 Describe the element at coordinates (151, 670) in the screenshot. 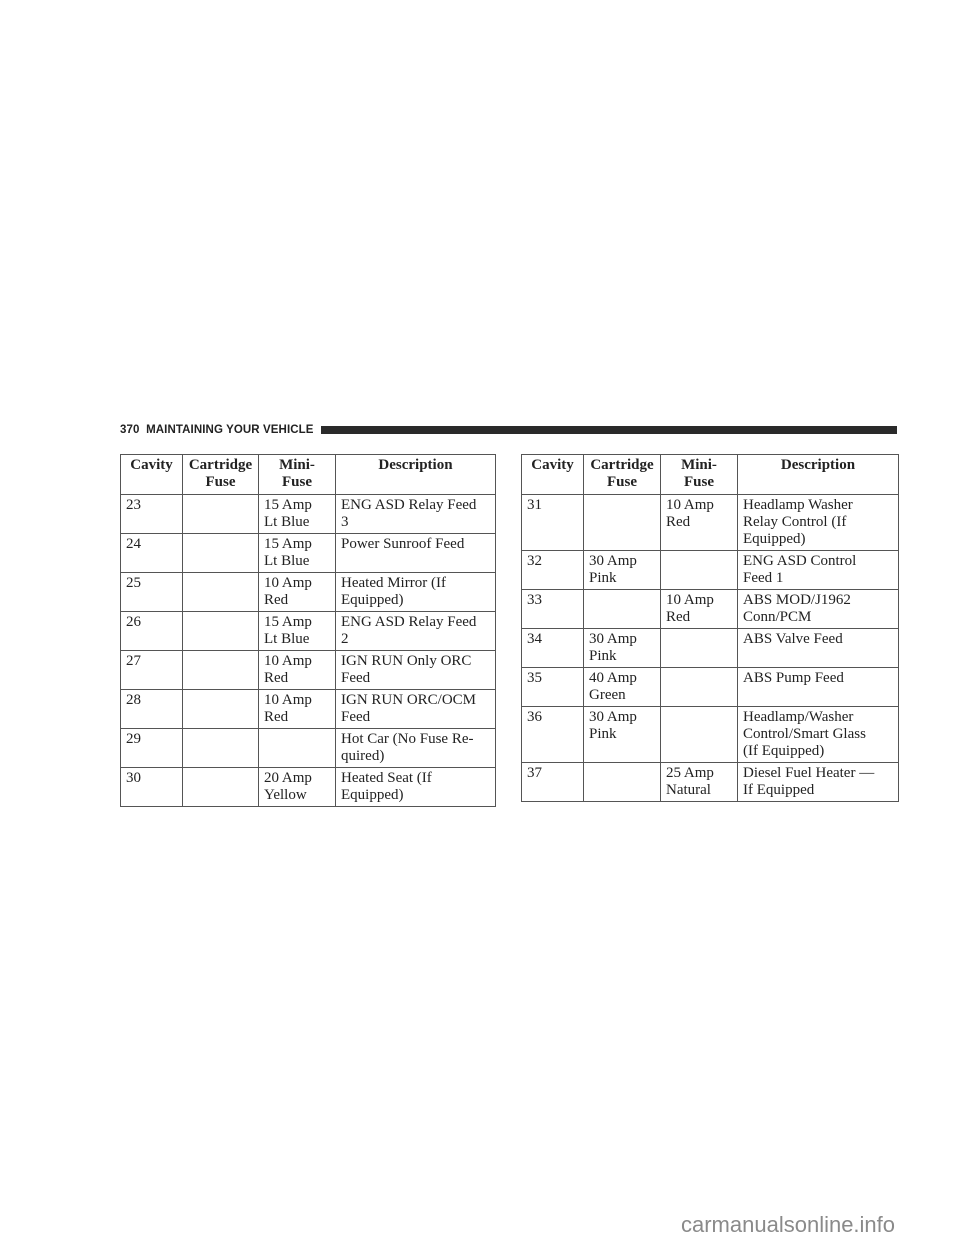

I see `cavity-cell: 27` at that location.